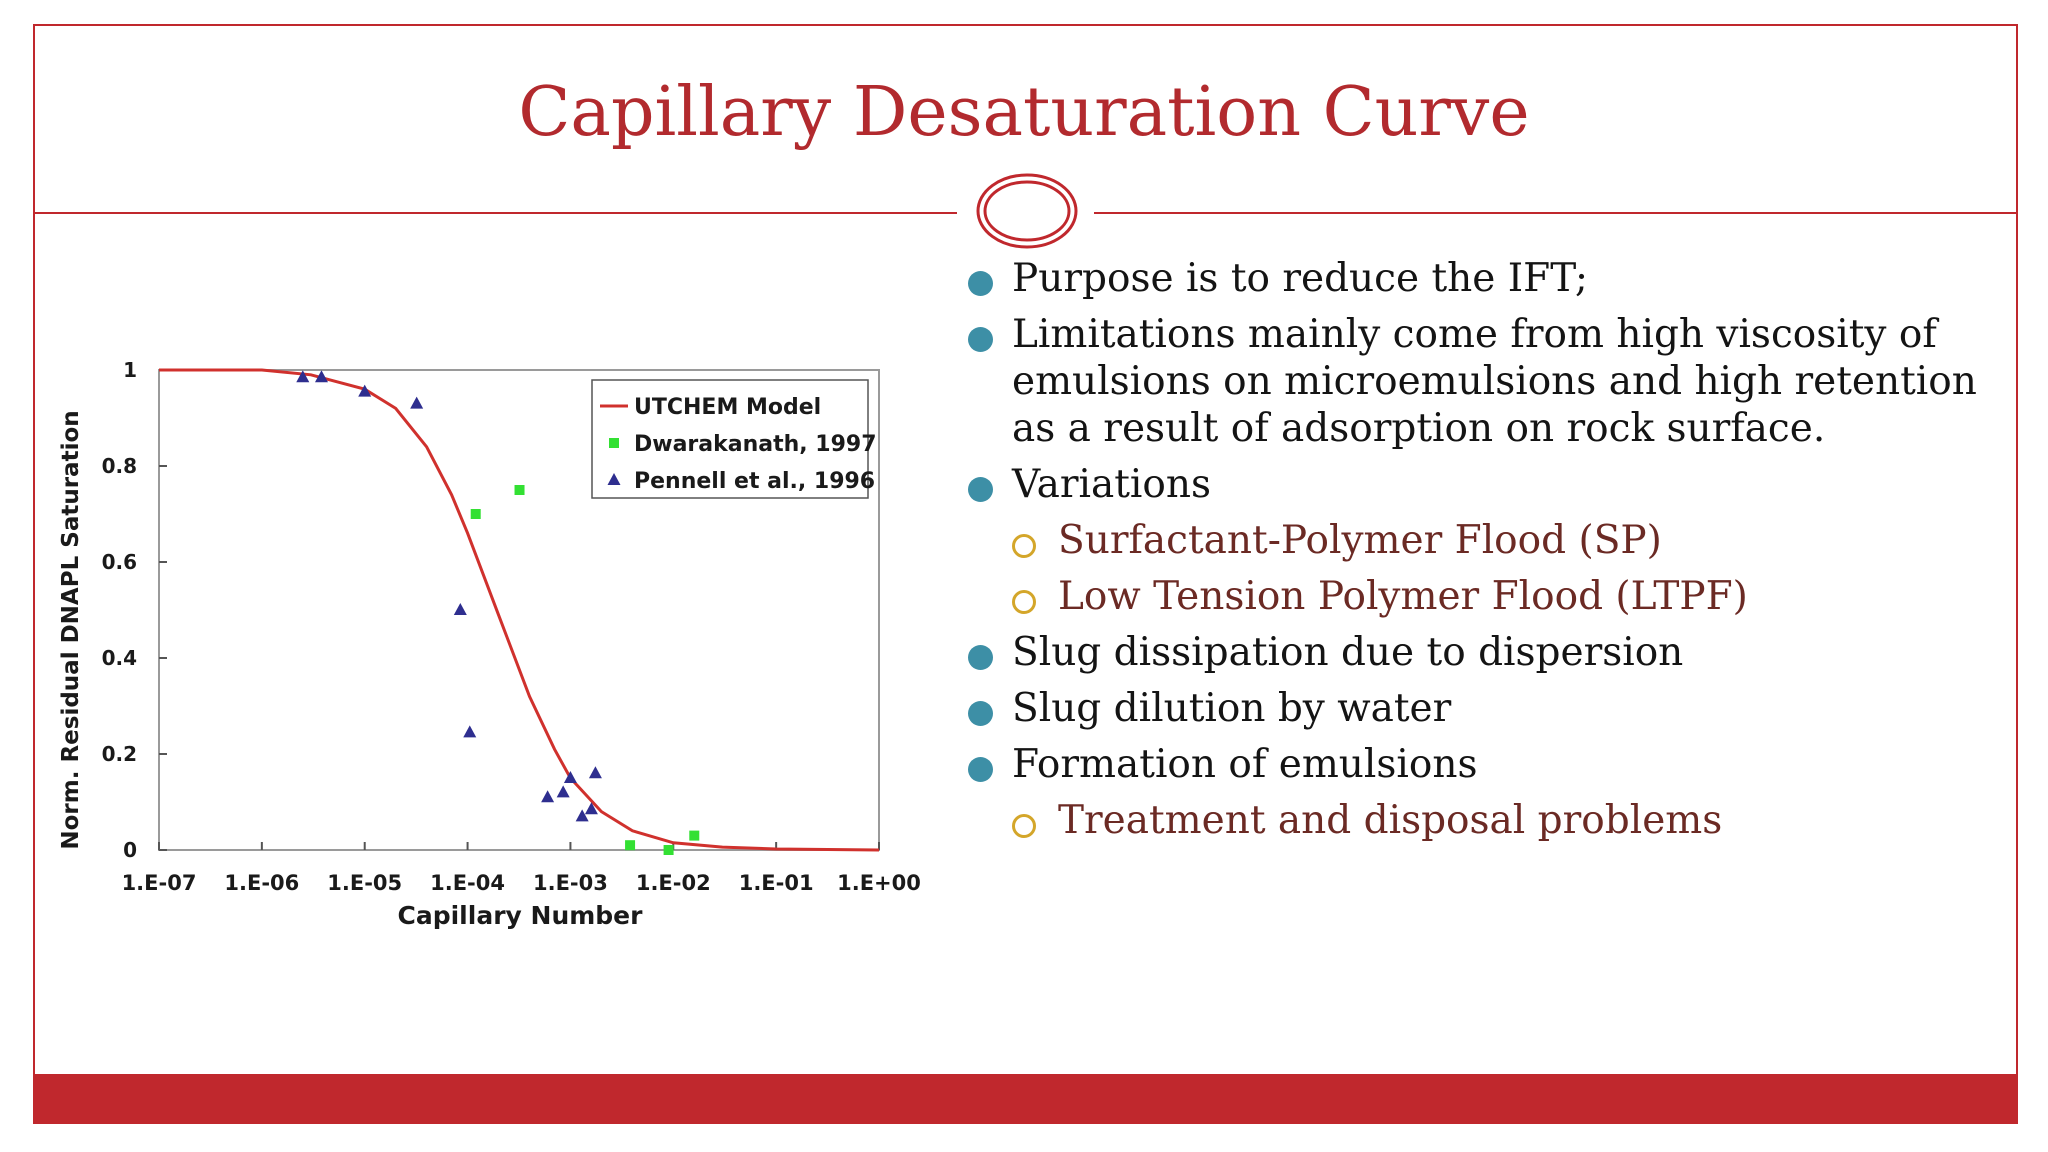  Describe the element at coordinates (1300, 278) in the screenshot. I see `bullet-text: Purpose is to reduce the IFT;` at that location.